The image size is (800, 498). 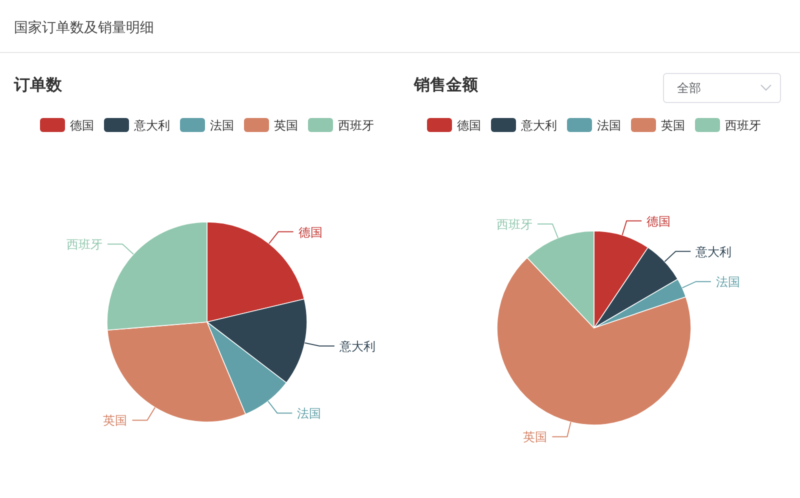 I want to click on text: 全部, so click(x=689, y=88).